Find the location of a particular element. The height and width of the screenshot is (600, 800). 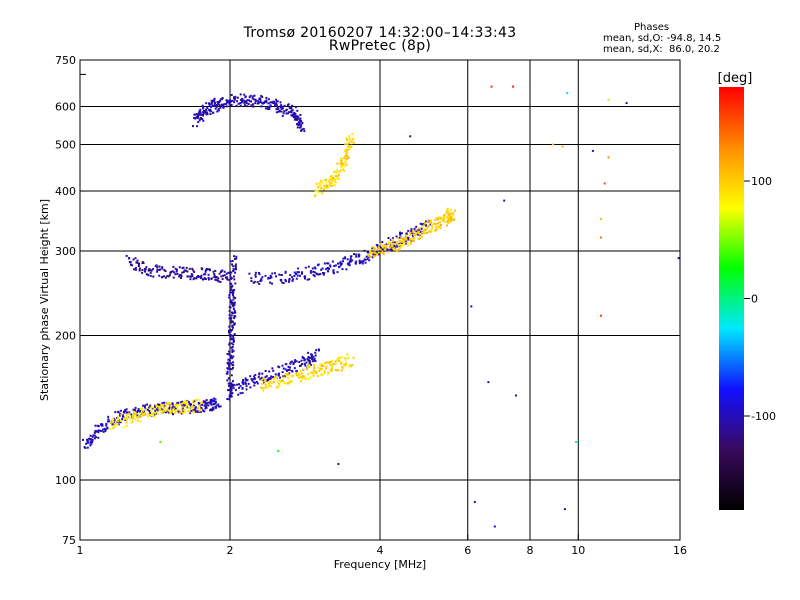

y-tick-label: 600 is located at coordinates (65, 107).